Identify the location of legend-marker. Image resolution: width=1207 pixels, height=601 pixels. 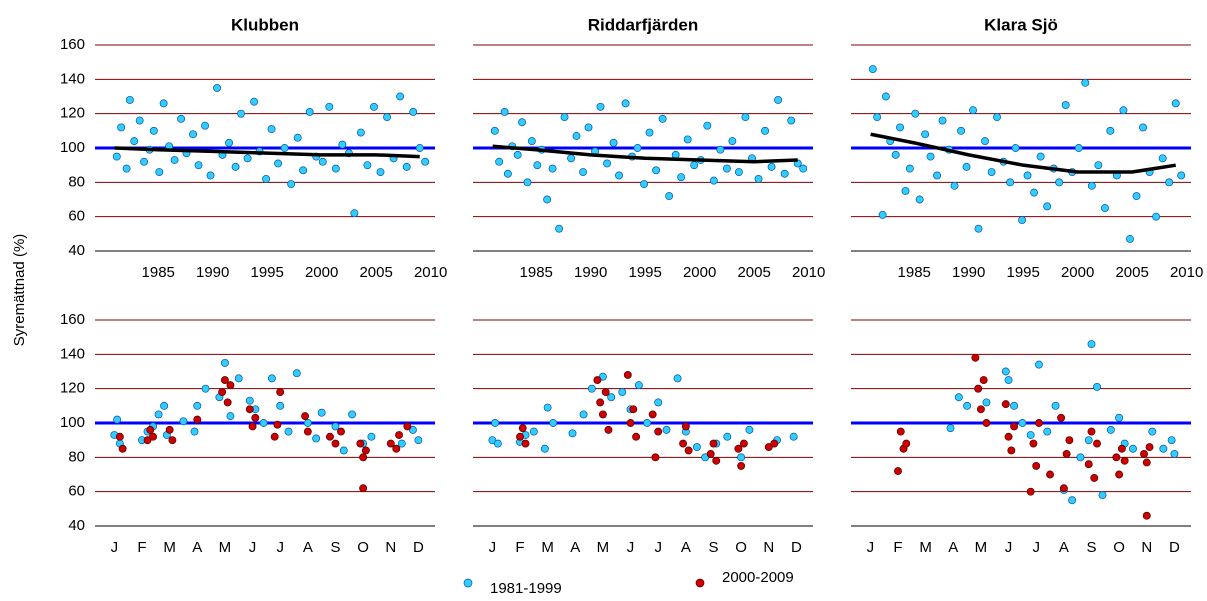
(468, 583).